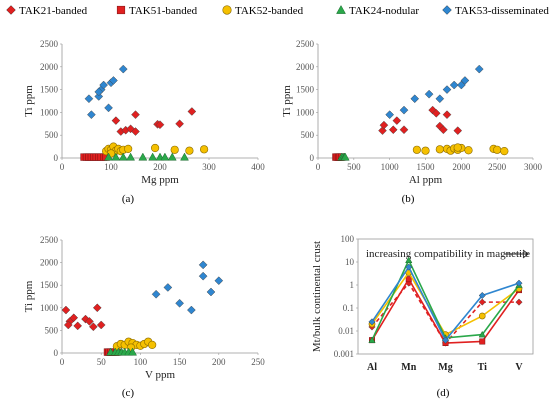  Describe the element at coordinates (341, 9) in the screenshot. I see `legend-marker-tak24-nodular` at that location.